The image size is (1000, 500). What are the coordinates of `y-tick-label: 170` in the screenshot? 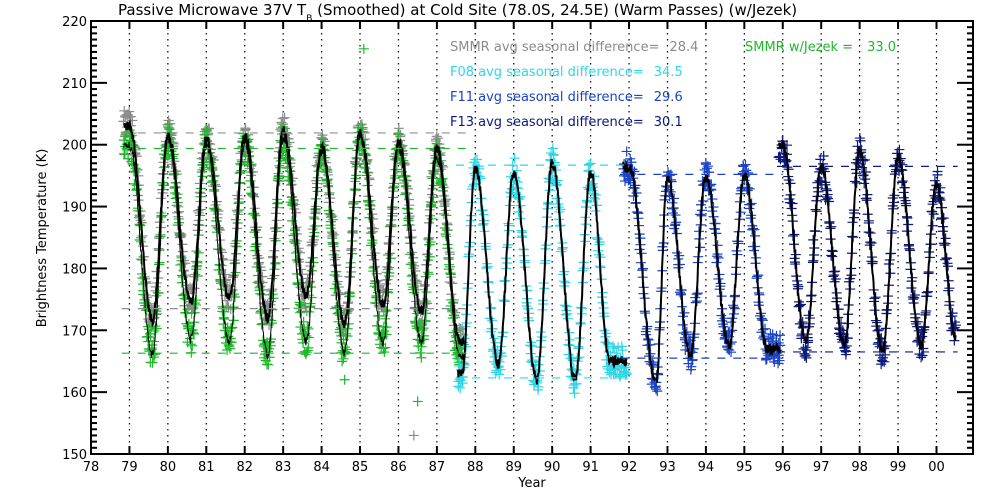 It's located at (74, 331).